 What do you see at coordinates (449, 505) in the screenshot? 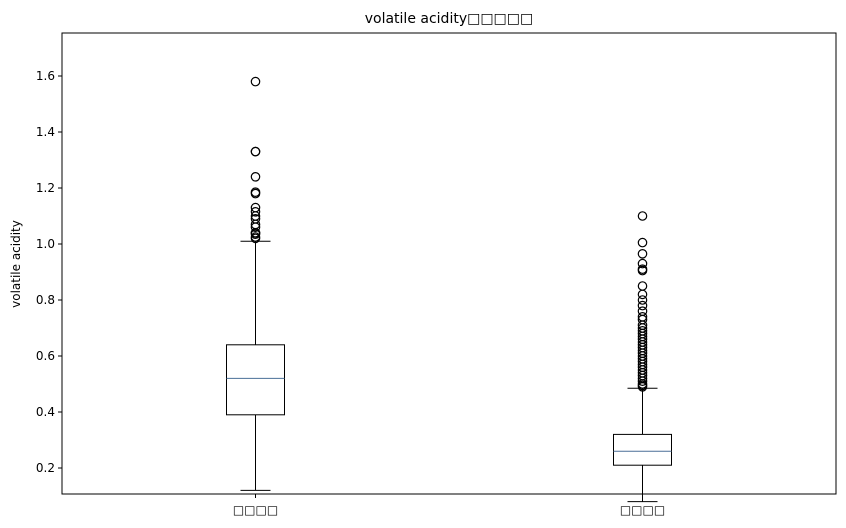
I see `x-axis: □□□□ □□□□` at bounding box center [449, 505].